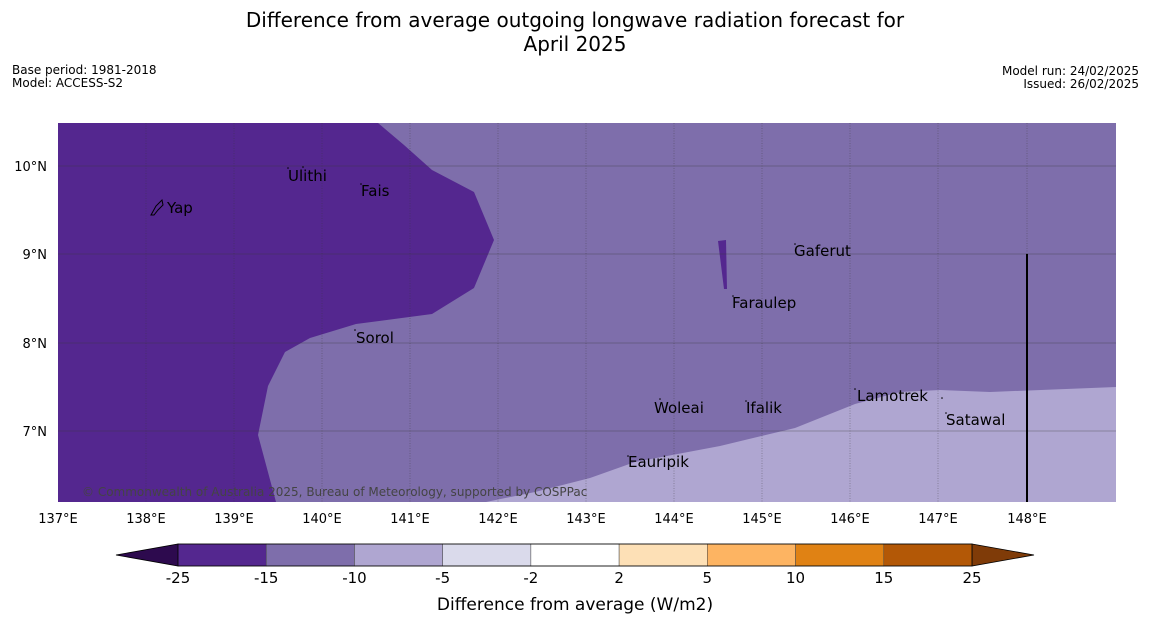 The width and height of the screenshot is (1150, 644). I want to click on colorbar-tick-label: -10, so click(354, 578).